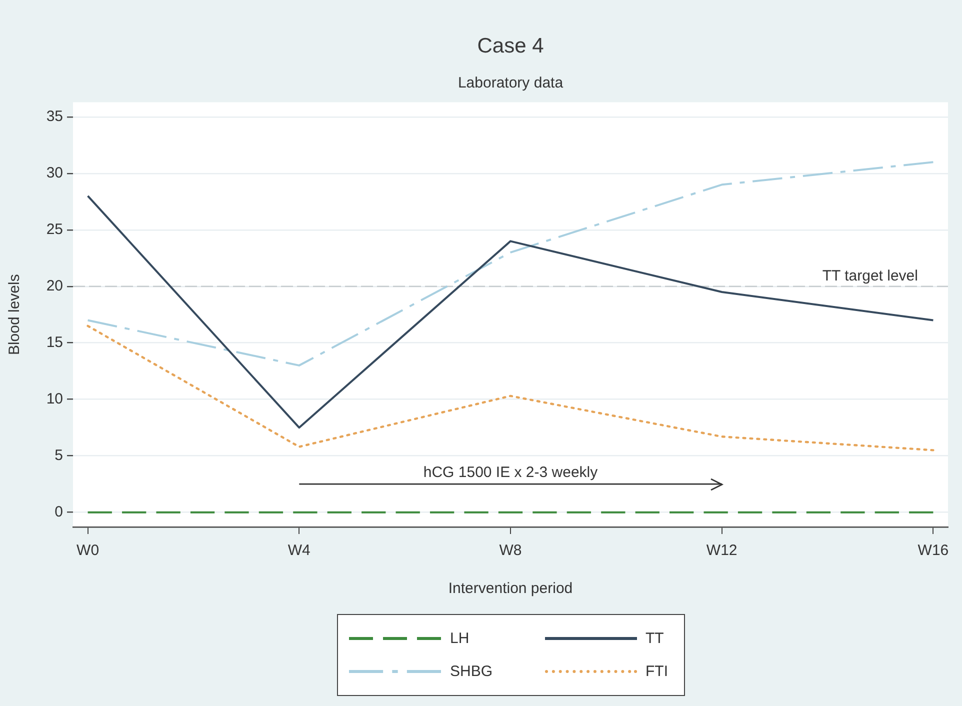  I want to click on x-tick-label: W4, so click(299, 551).